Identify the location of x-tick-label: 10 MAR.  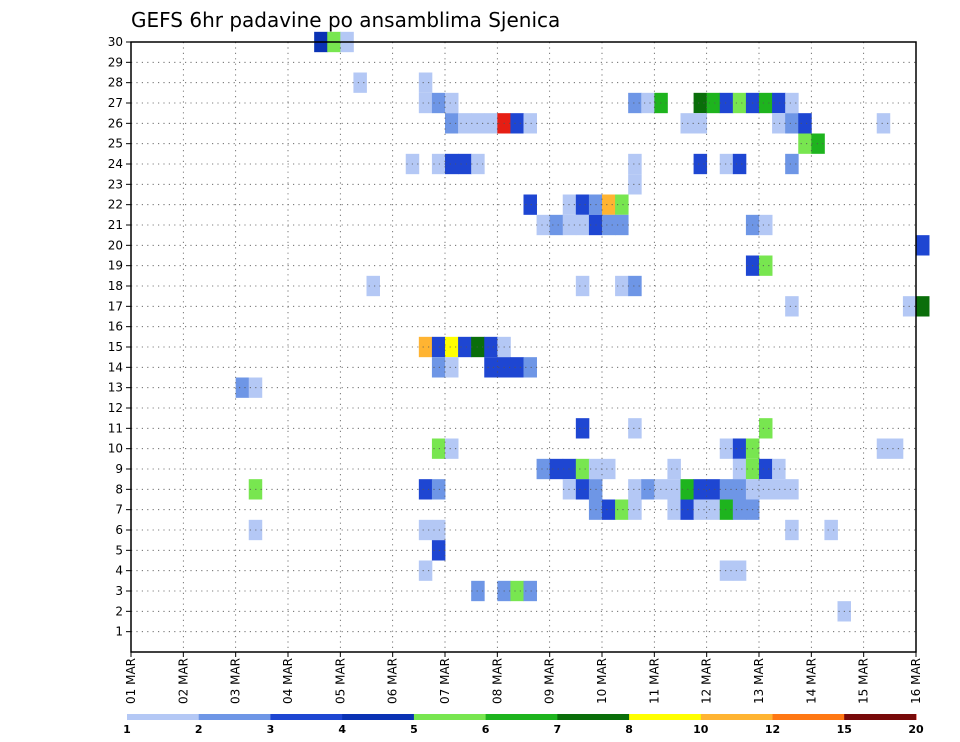
(602, 681).